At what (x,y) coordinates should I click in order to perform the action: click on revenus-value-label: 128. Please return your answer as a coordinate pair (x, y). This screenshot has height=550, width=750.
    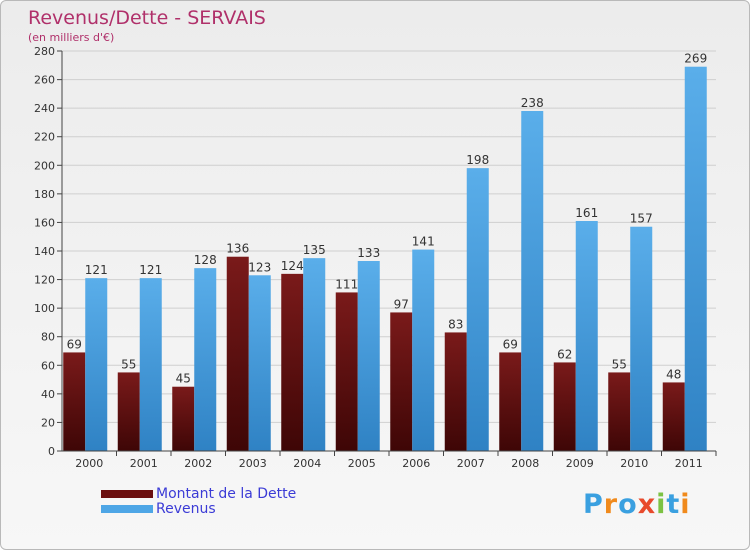
    Looking at the image, I should click on (205, 260).